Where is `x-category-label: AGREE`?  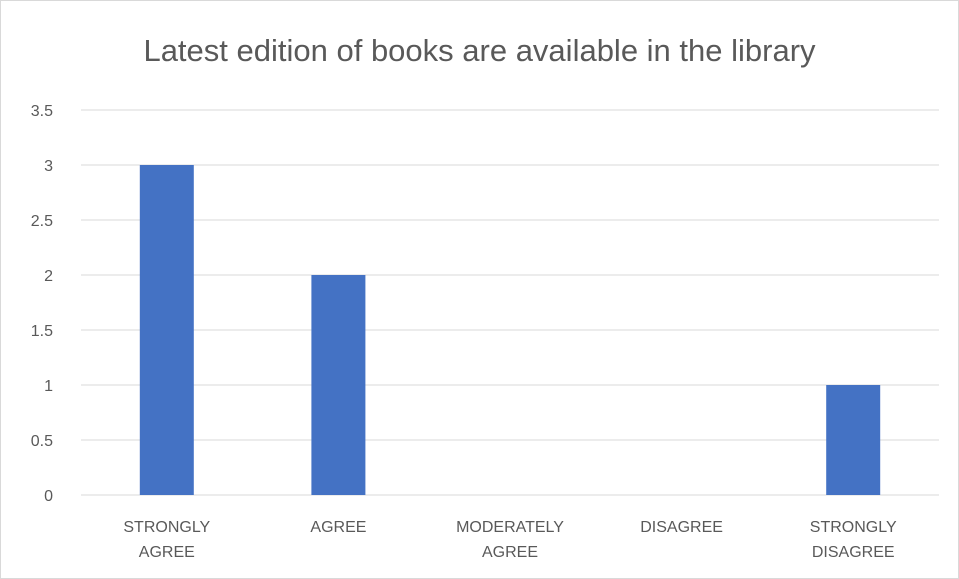 x-category-label: AGREE is located at coordinates (338, 527).